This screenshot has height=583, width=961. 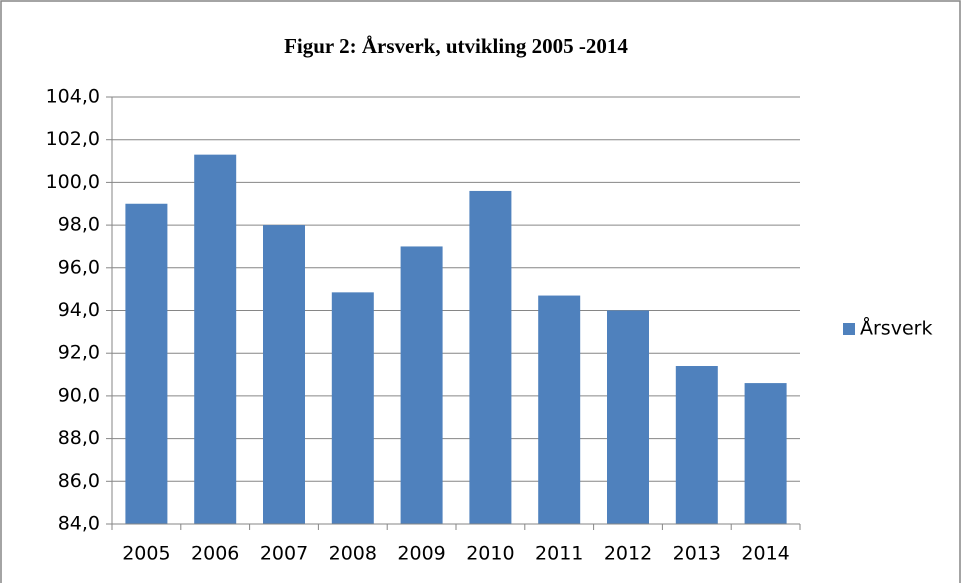 What do you see at coordinates (79, 353) in the screenshot?
I see `y-tick-label: 92,0` at bounding box center [79, 353].